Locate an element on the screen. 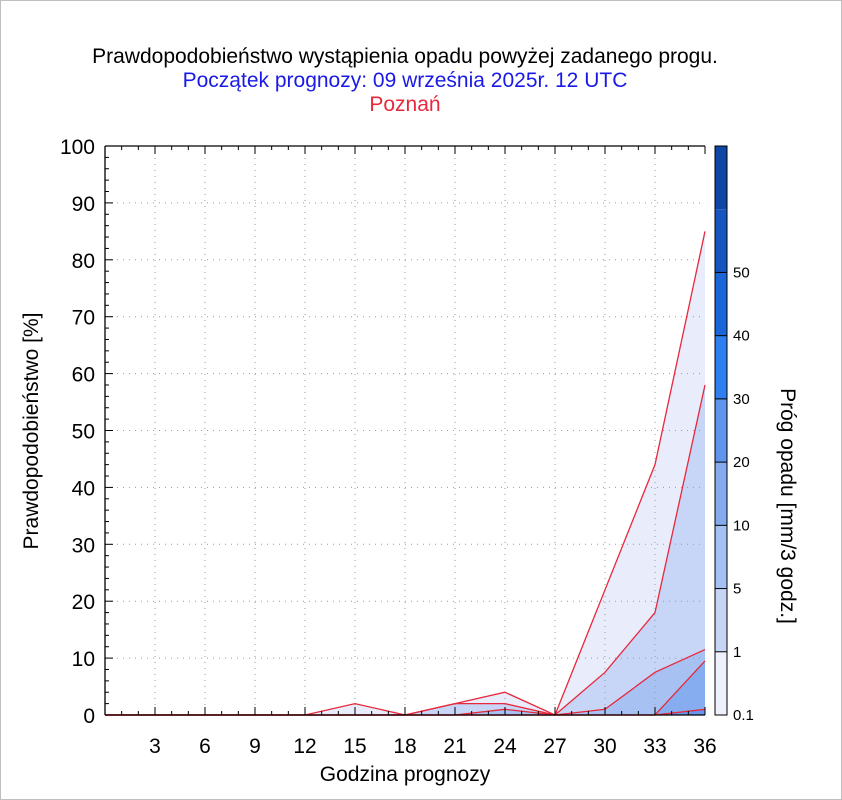 This screenshot has width=842, height=800. y-tick-label: 0 is located at coordinates (89, 716).